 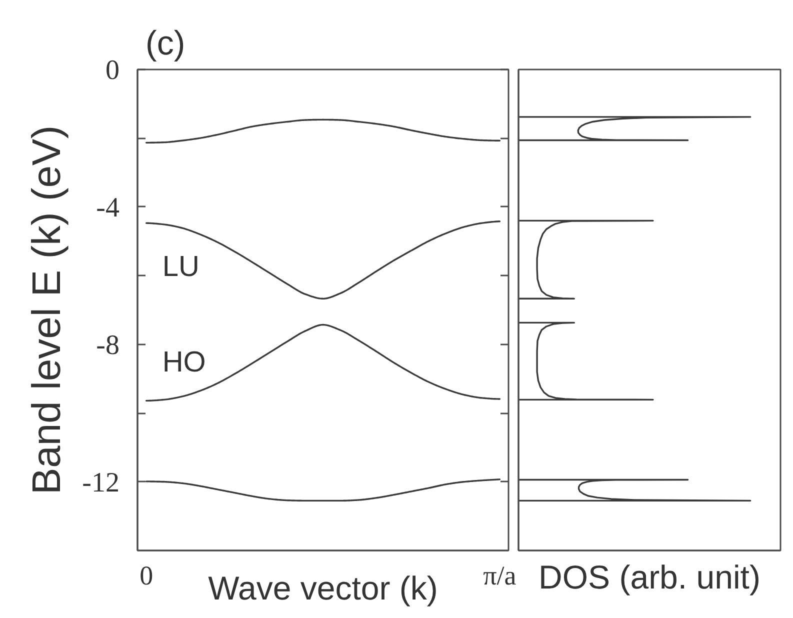 What do you see at coordinates (101, 482) in the screenshot?
I see `y-tick-label: -12` at bounding box center [101, 482].